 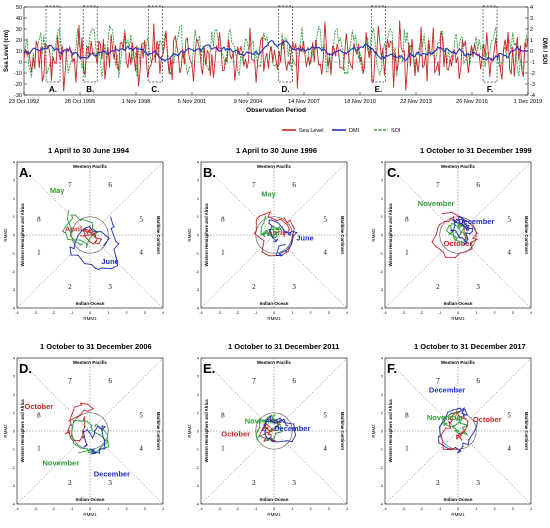 What do you see at coordinates (531, 30) in the screenshot?
I see `y2-tick-label: 2` at bounding box center [531, 30].